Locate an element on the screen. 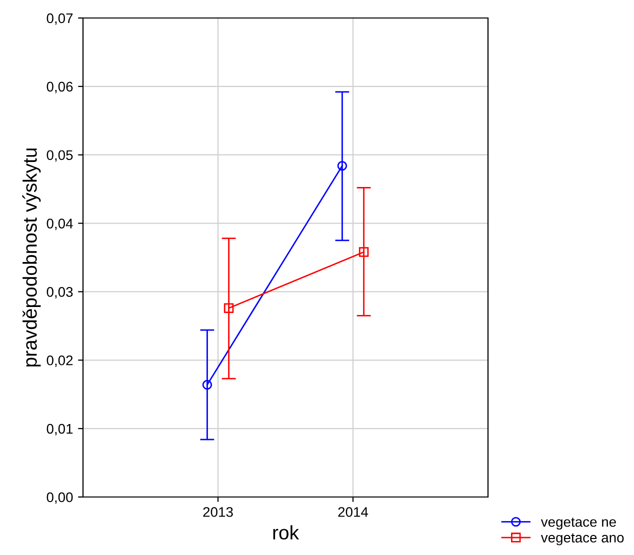 Image resolution: width=634 pixels, height=555 pixels. y-tick-label: 0,04 is located at coordinates (59, 224).